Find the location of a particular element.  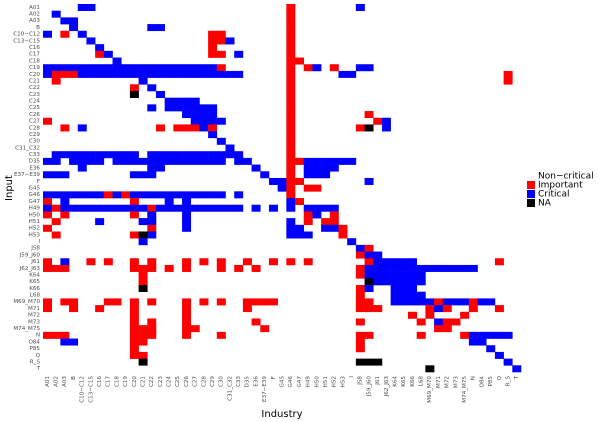

y-tick-label: F is located at coordinates (38, 182).